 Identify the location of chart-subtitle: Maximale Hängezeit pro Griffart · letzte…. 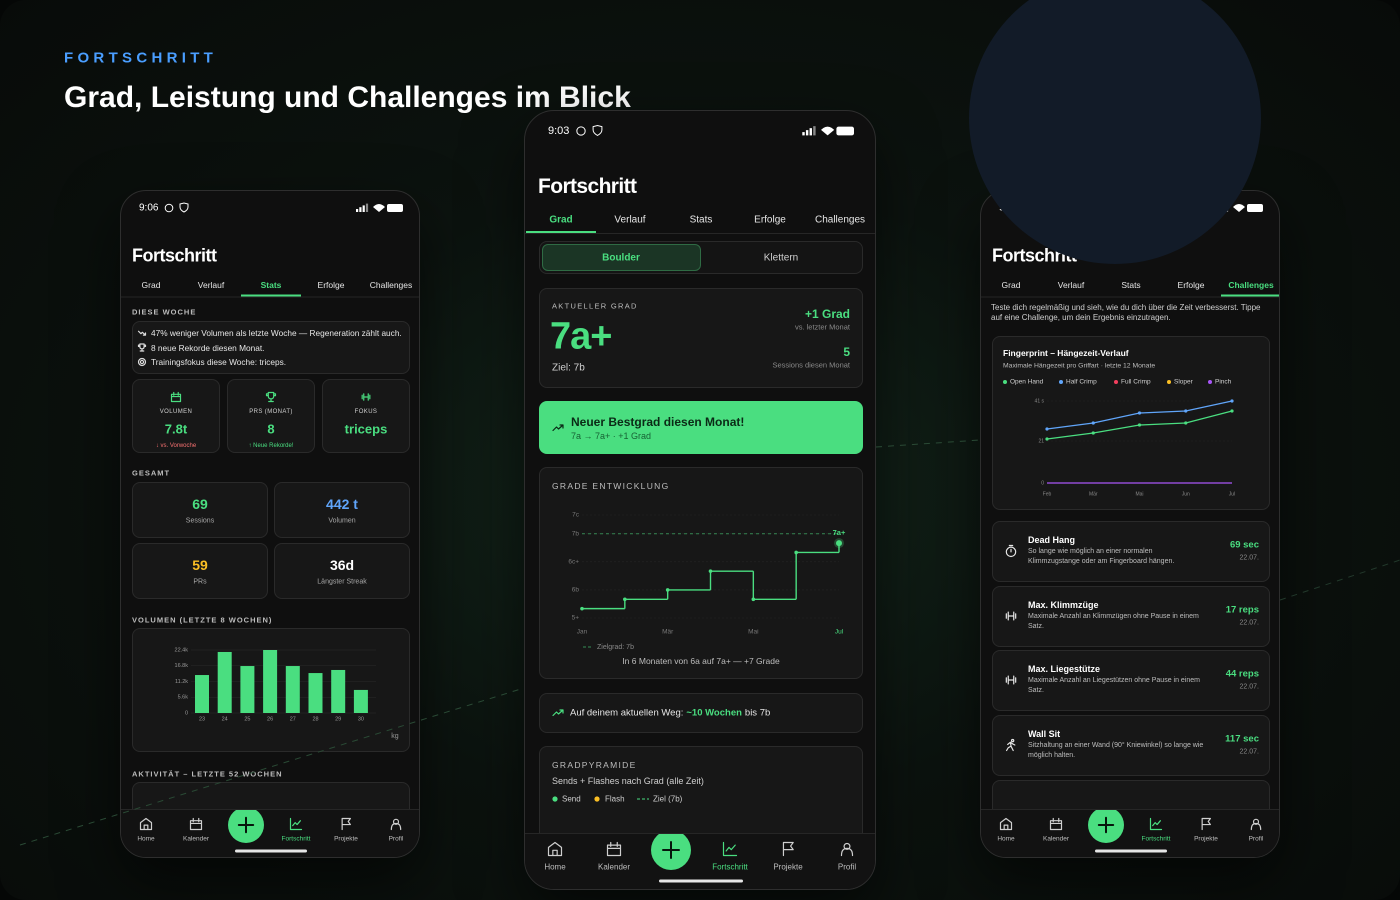
(1079, 366).